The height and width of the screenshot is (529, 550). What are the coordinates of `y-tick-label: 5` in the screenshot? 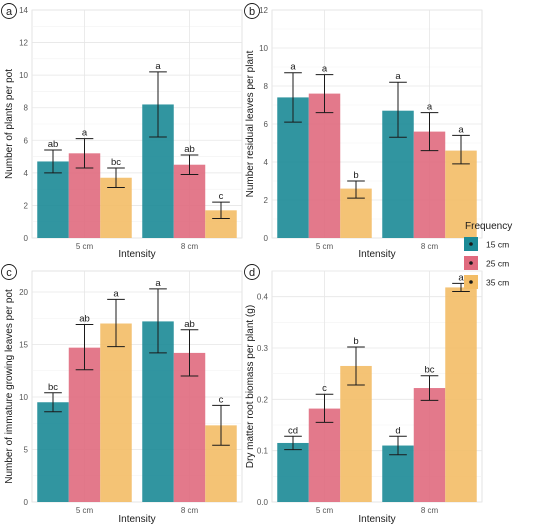 It's located at (26, 450).